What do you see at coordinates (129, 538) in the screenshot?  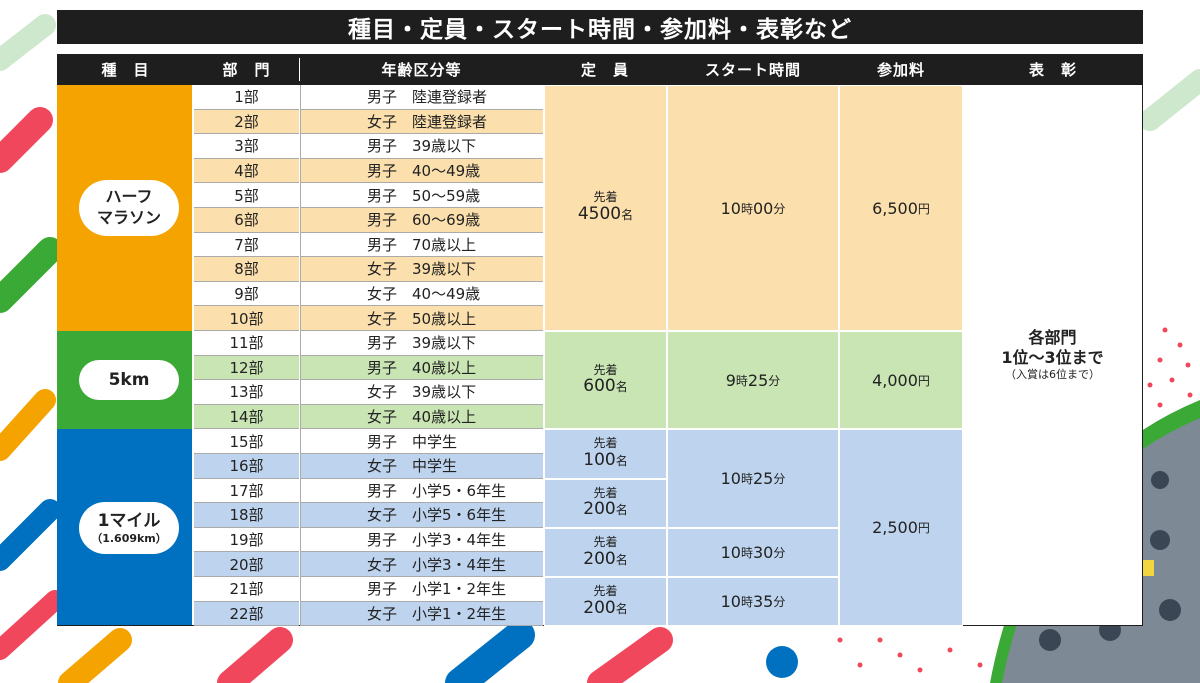 I see `event-name-line2: （1.609km）` at bounding box center [129, 538].